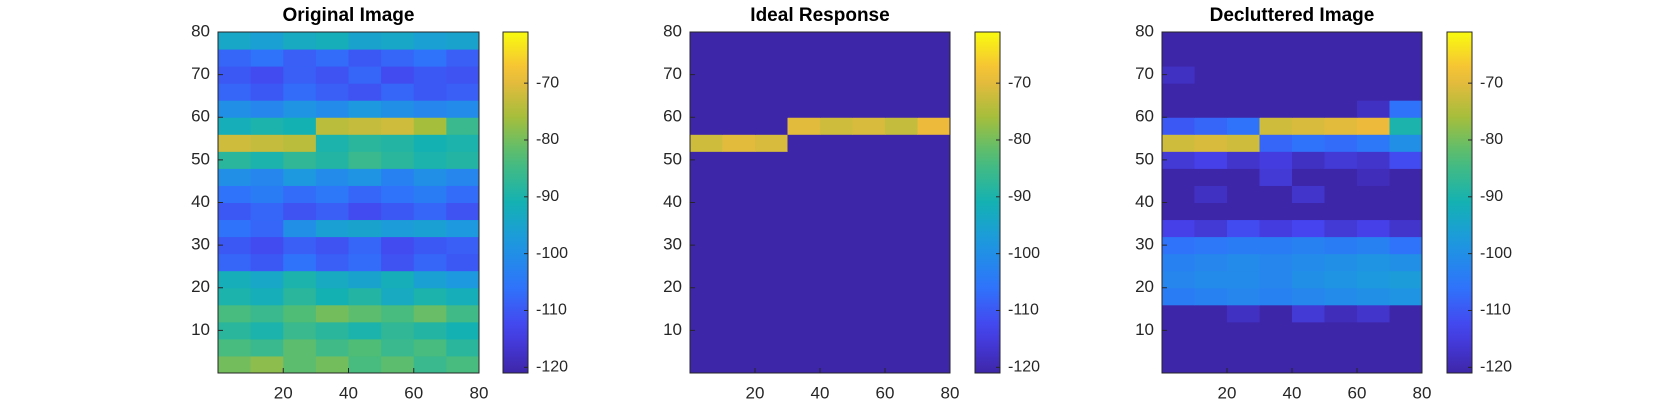 Image resolution: width=1671 pixels, height=418 pixels. Describe the element at coordinates (1491, 196) in the screenshot. I see `colorbar-tick-label: -90` at that location.